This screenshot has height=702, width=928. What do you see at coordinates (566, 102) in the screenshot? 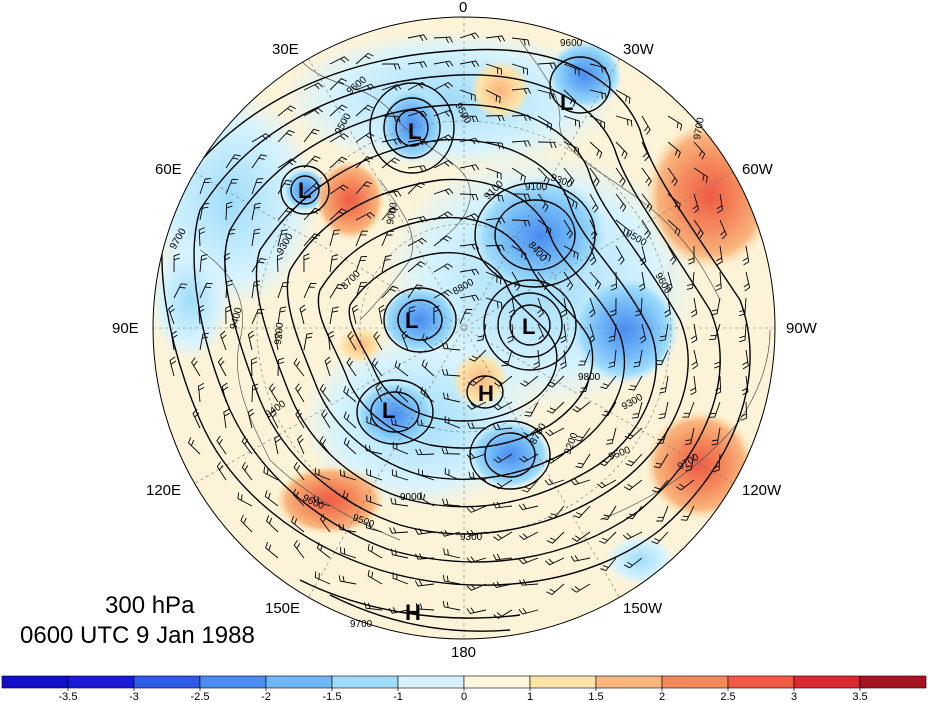
I see `low-center: L` at bounding box center [566, 102].